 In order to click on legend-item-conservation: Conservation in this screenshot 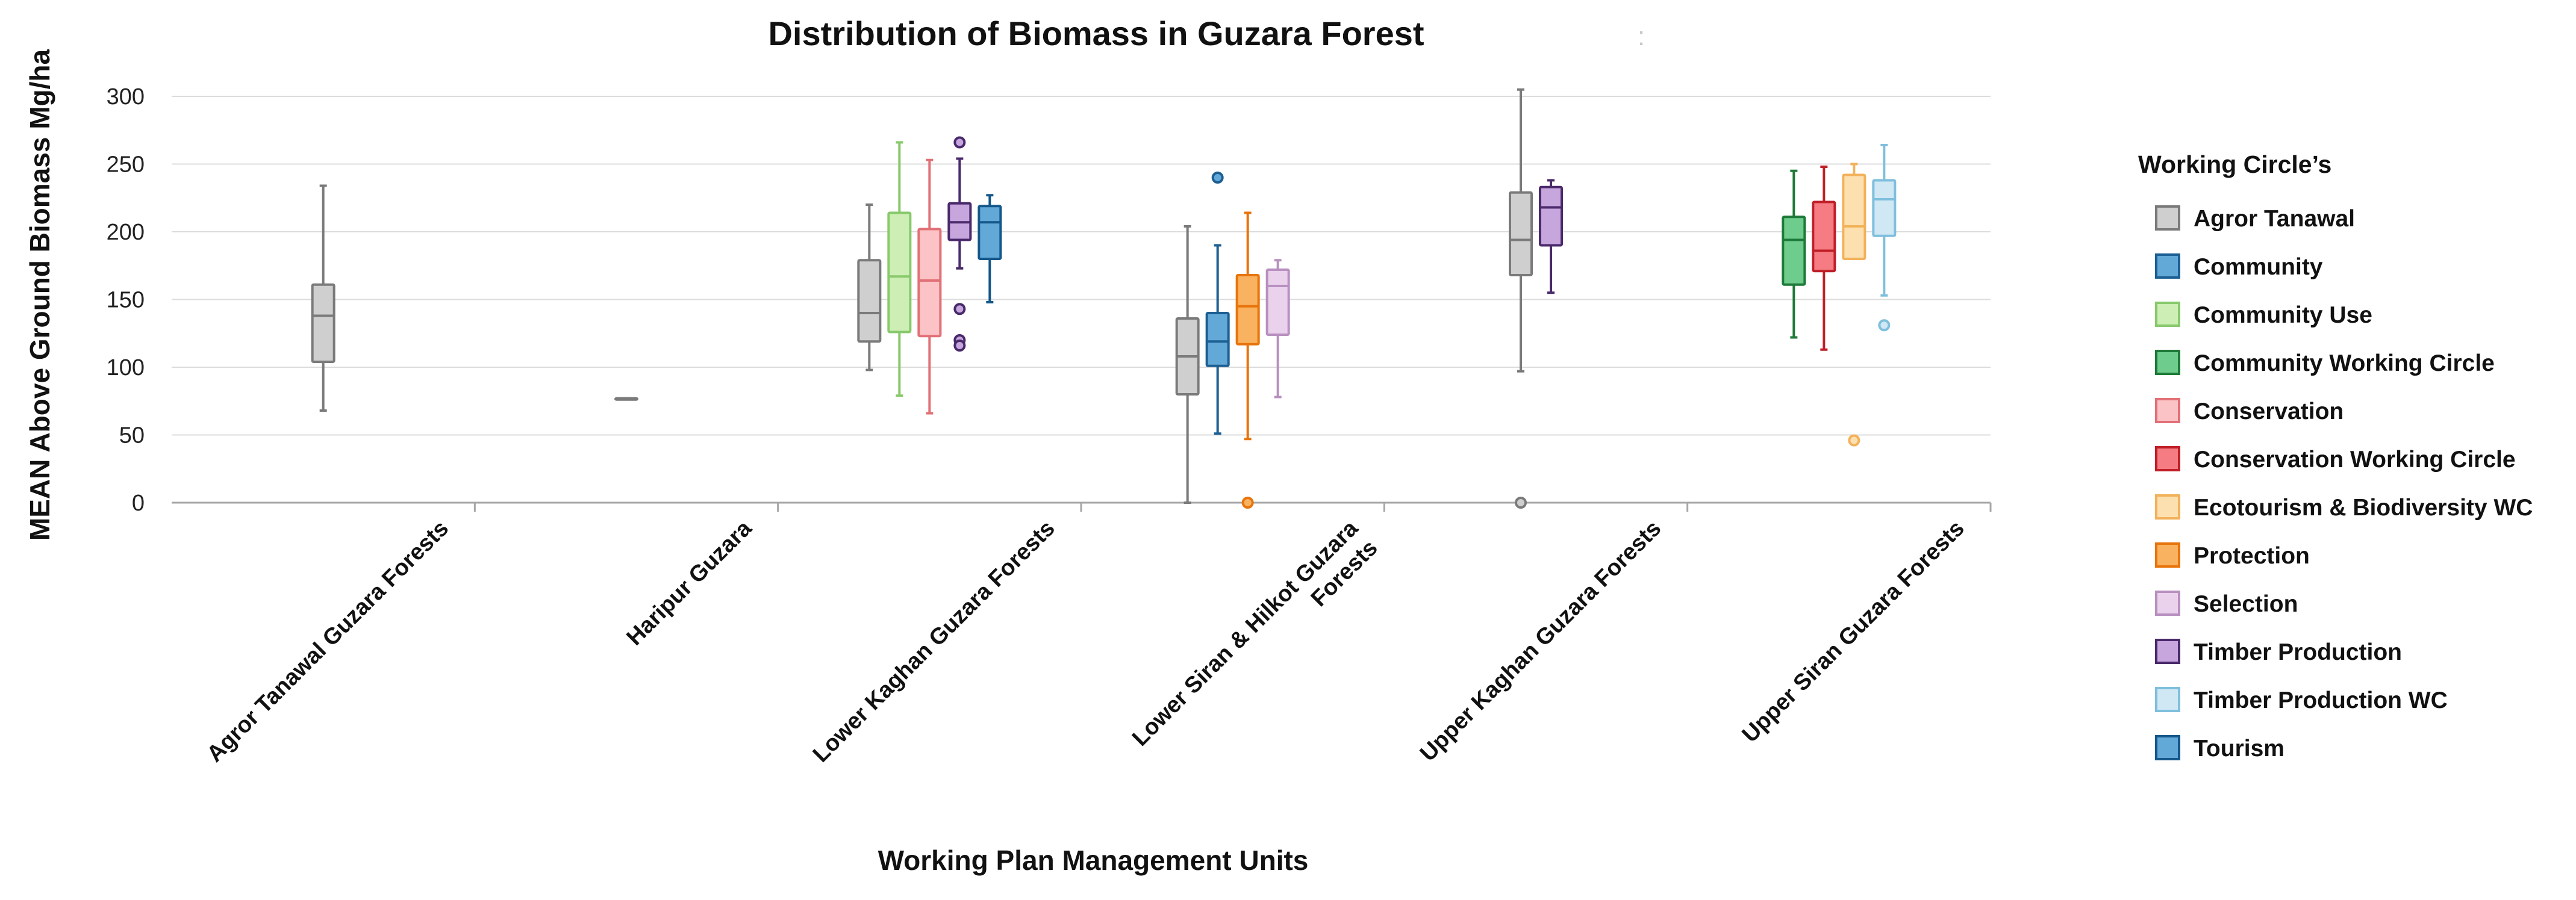, I will do `click(2249, 411)`.